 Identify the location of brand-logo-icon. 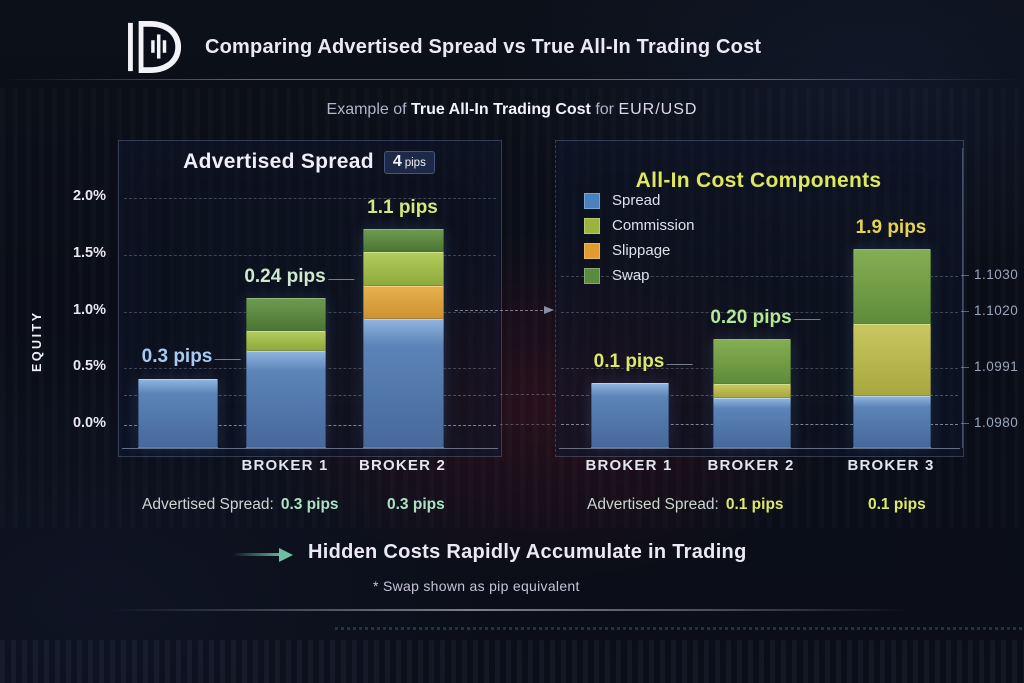
(155, 47).